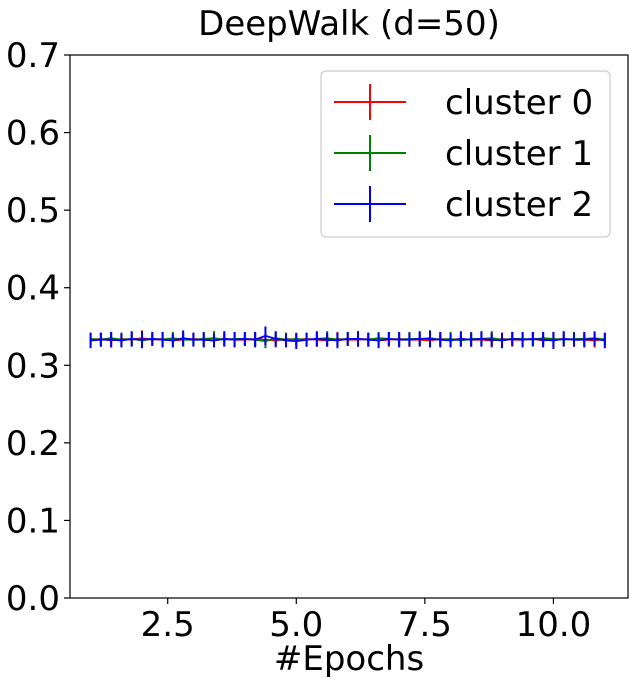 The image size is (638, 684). What do you see at coordinates (33, 56) in the screenshot?
I see `y-tick-label: 0.7` at bounding box center [33, 56].